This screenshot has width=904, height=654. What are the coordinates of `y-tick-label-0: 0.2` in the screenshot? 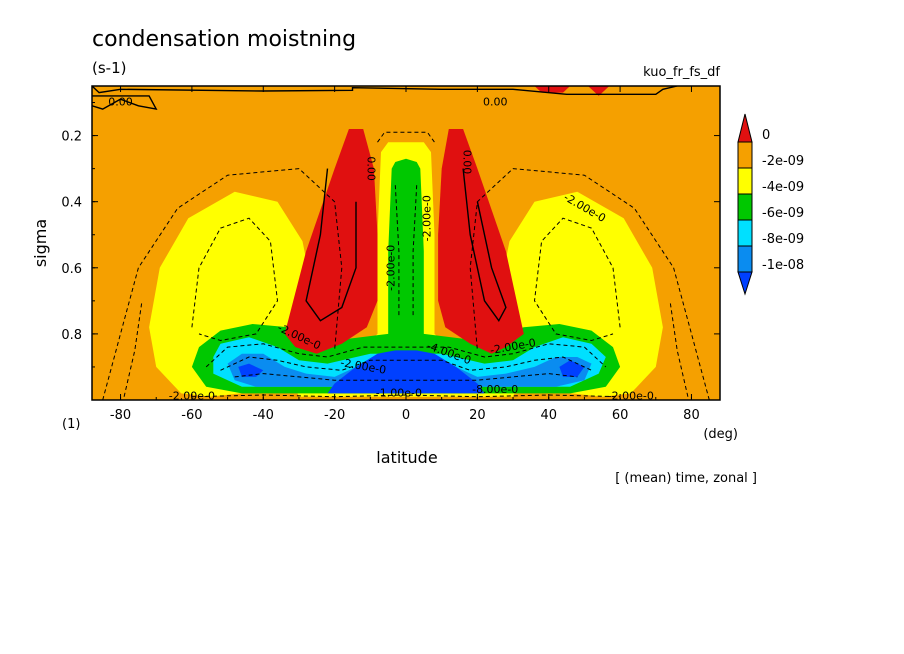 It's located at (71, 137).